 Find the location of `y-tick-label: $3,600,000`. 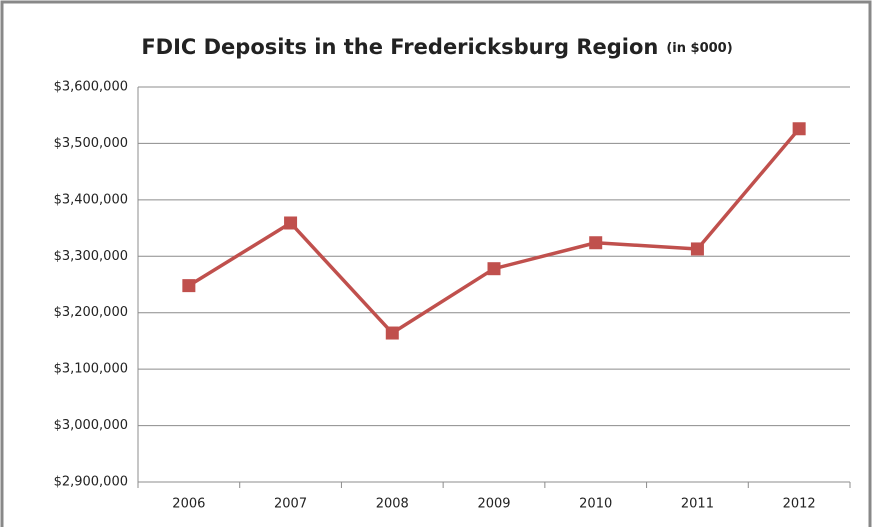

y-tick-label: $3,600,000 is located at coordinates (91, 87).